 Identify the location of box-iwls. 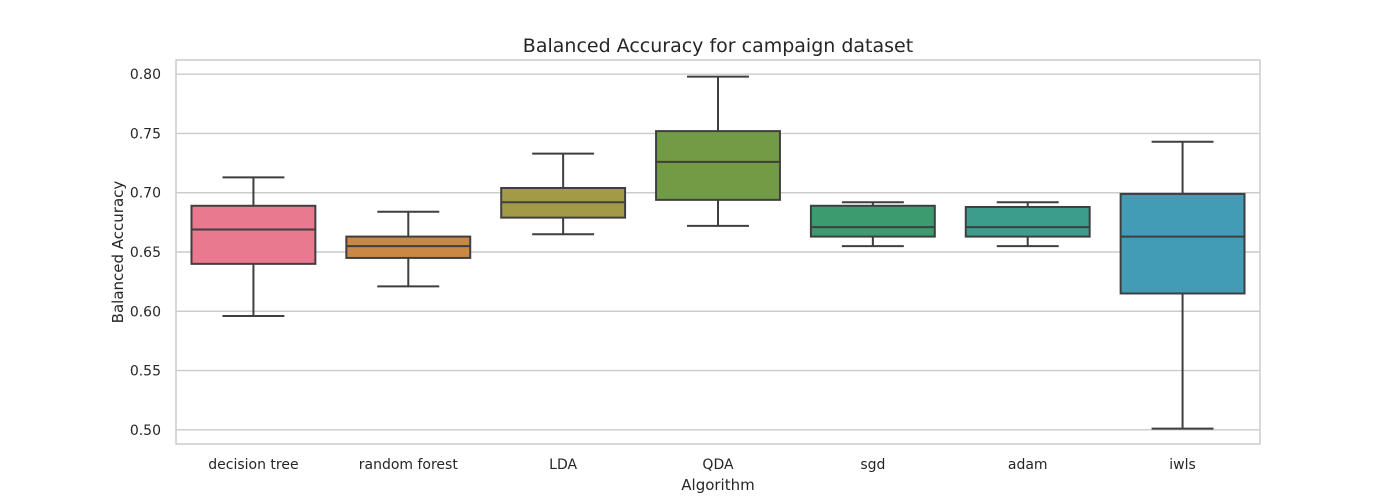
(1182, 285).